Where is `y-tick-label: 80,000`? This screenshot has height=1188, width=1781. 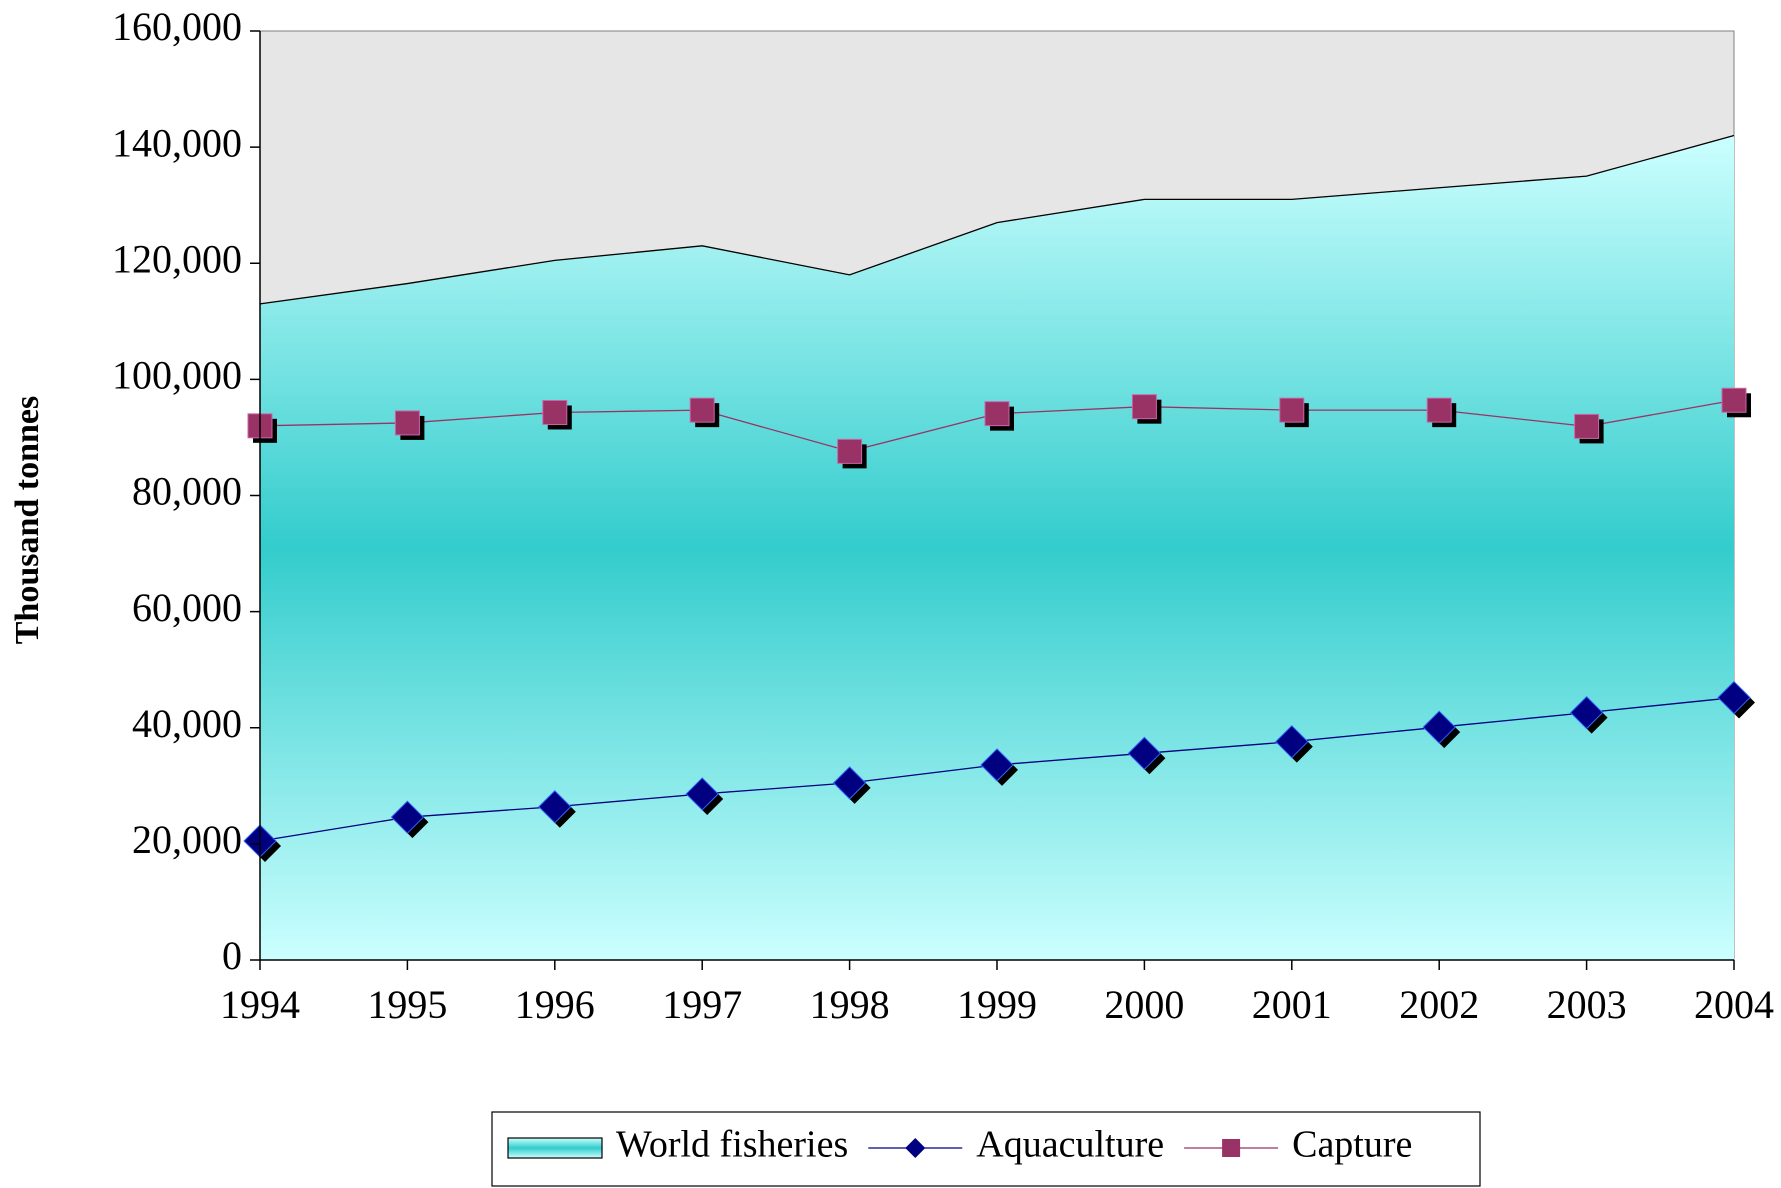 y-tick-label: 80,000 is located at coordinates (187, 491).